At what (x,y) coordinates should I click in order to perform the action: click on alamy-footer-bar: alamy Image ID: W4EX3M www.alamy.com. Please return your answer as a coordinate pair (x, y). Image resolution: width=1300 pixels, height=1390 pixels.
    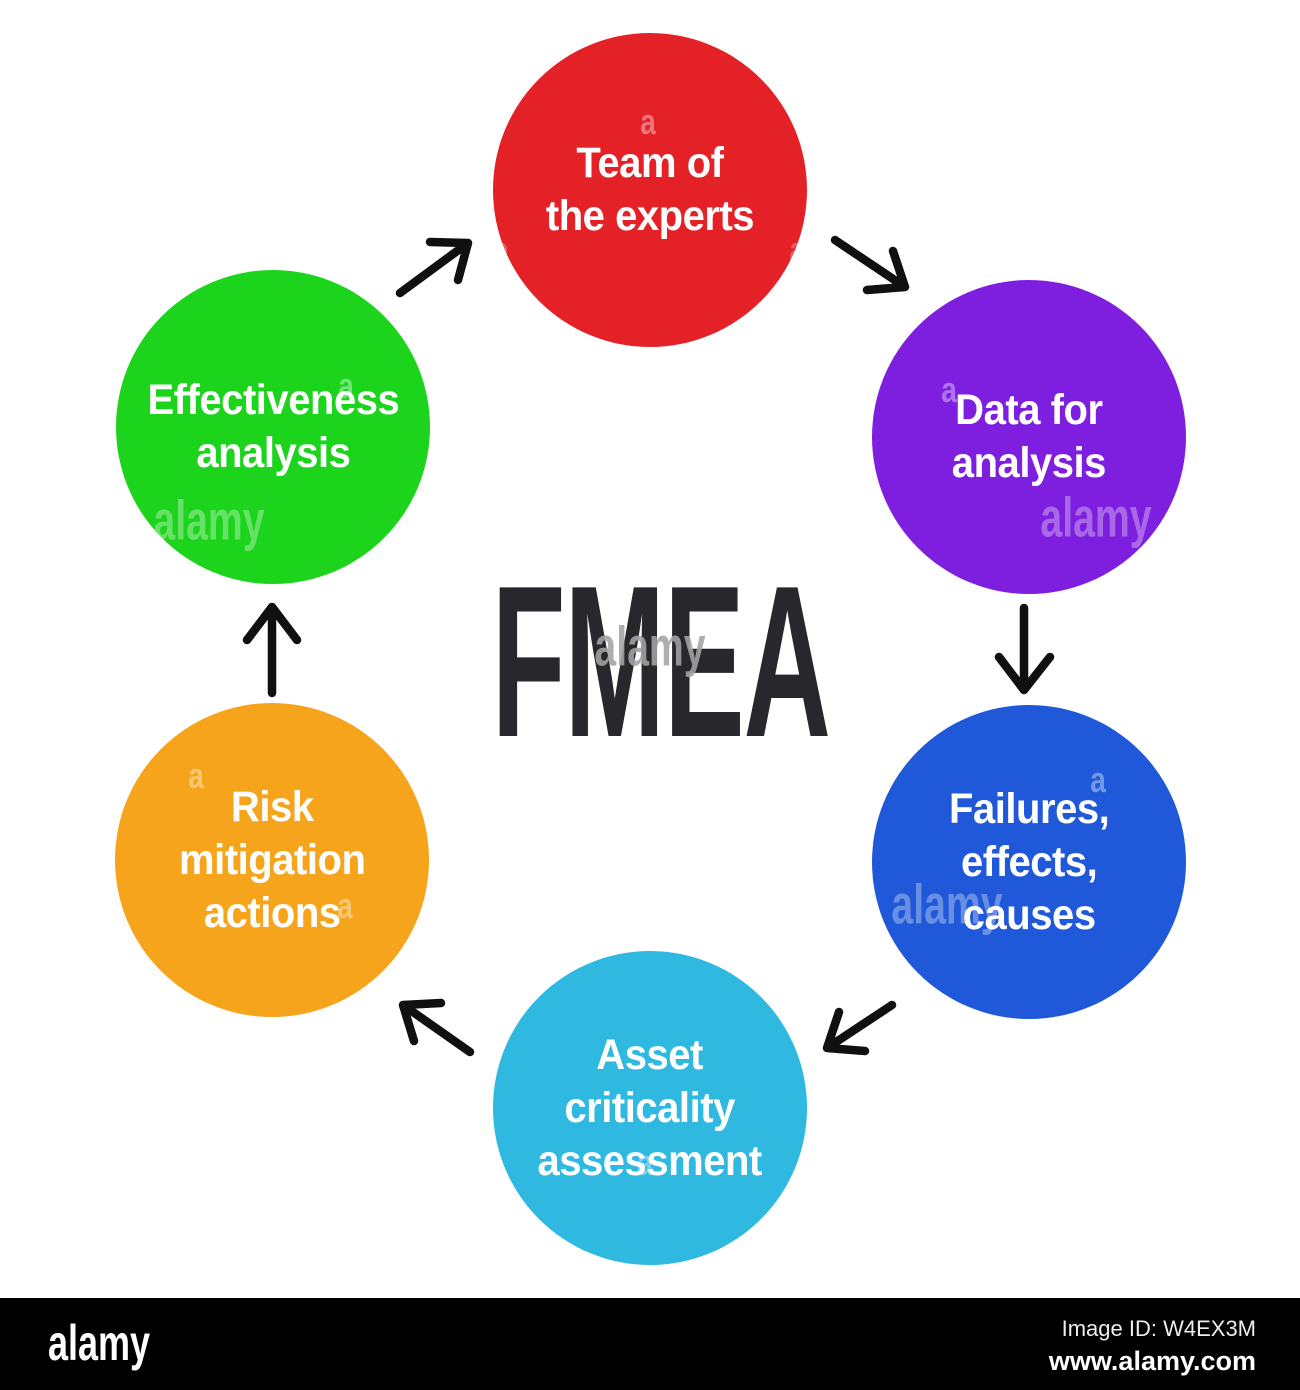
    Looking at the image, I should click on (650, 1344).